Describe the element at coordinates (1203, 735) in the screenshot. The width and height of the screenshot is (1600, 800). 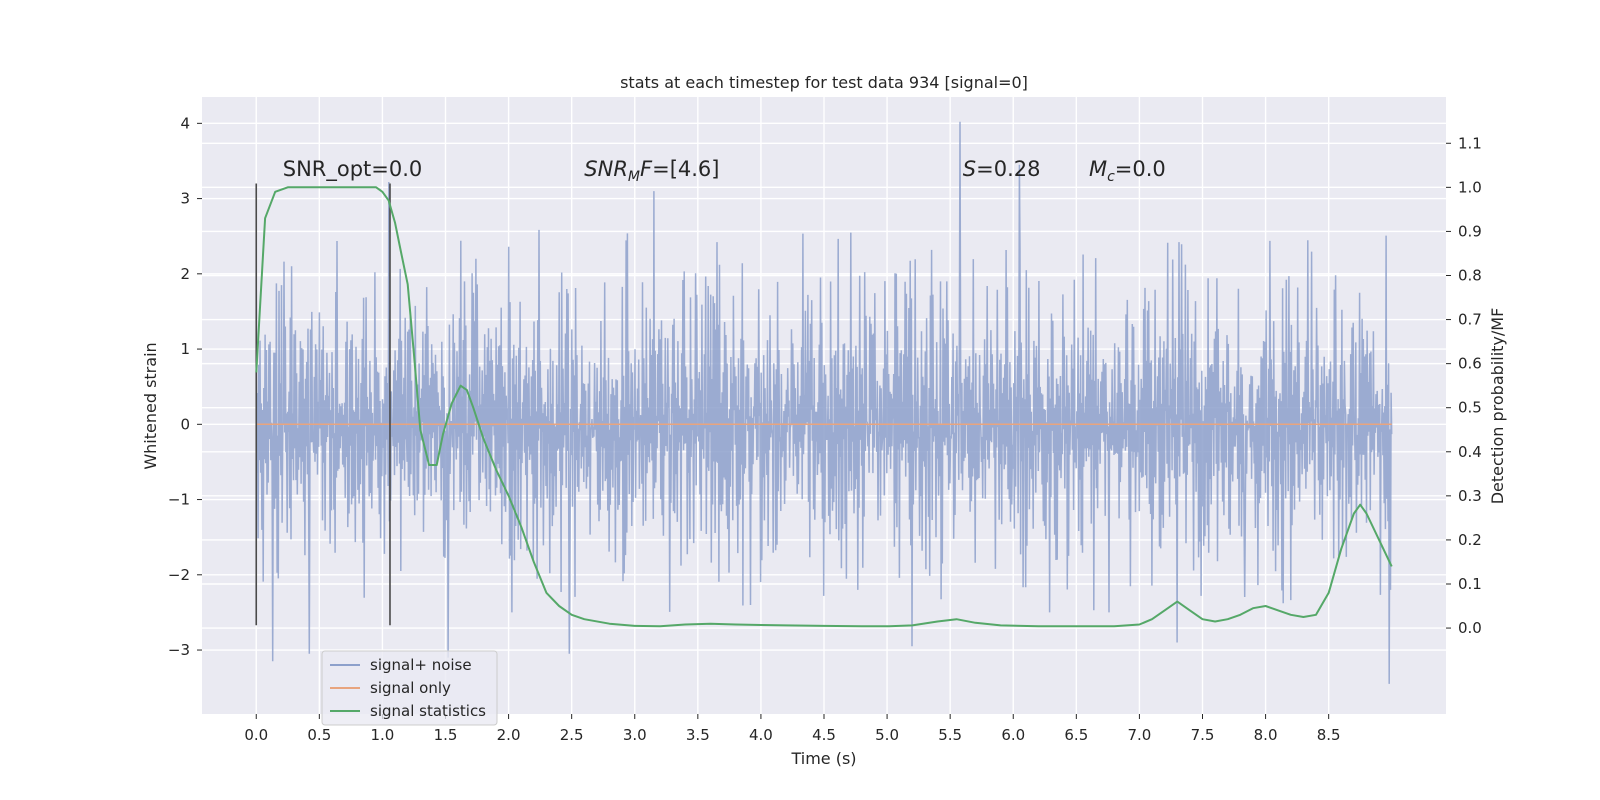
I see `x-tick-label: 7.5` at that location.